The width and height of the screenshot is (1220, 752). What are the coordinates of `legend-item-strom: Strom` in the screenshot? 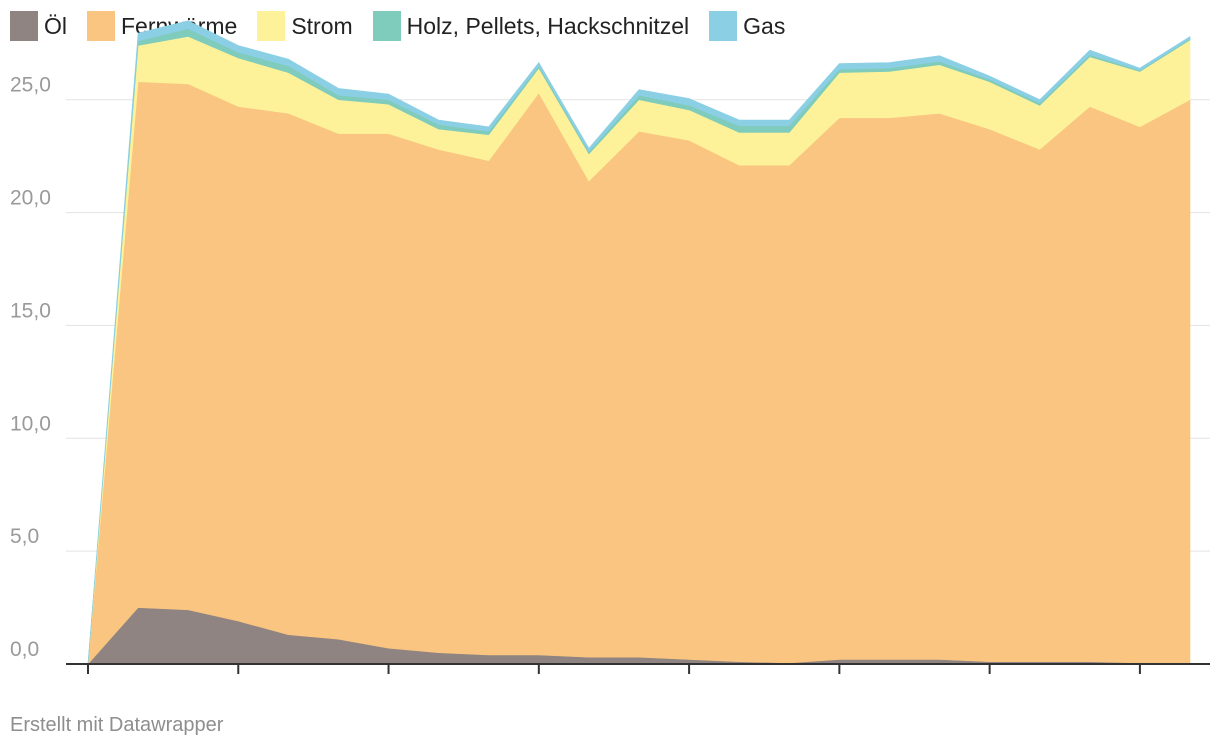 It's located at (305, 26).